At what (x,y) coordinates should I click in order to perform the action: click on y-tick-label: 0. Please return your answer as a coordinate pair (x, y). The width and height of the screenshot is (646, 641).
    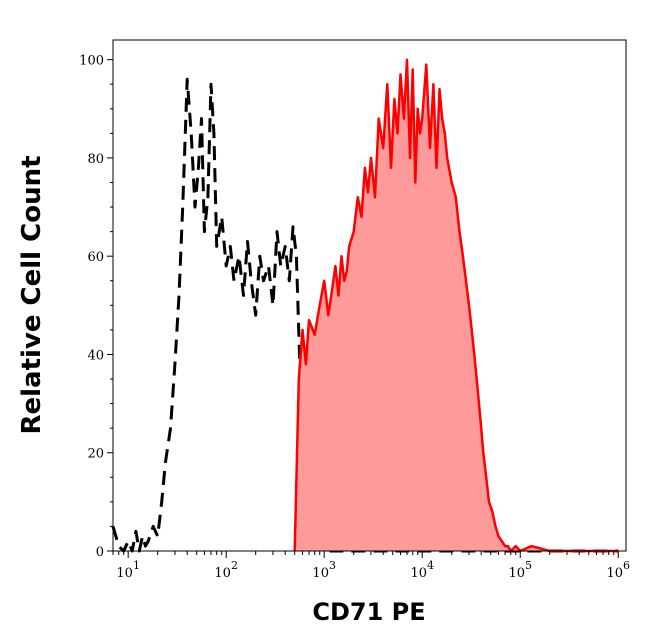
    Looking at the image, I should click on (100, 552).